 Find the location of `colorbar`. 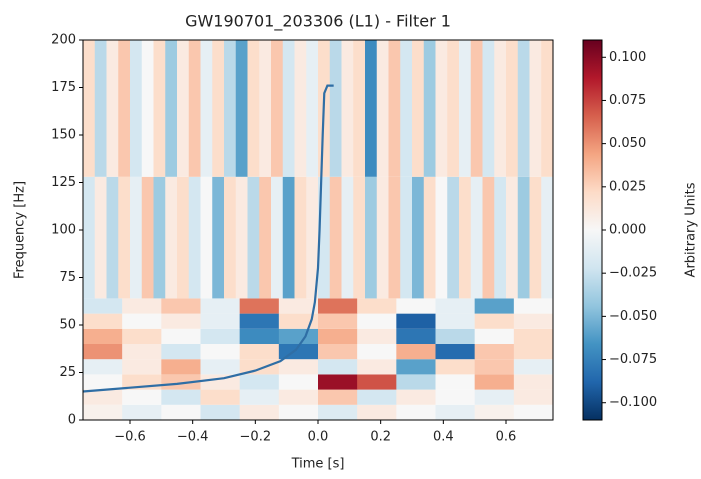

colorbar is located at coordinates (592, 230).